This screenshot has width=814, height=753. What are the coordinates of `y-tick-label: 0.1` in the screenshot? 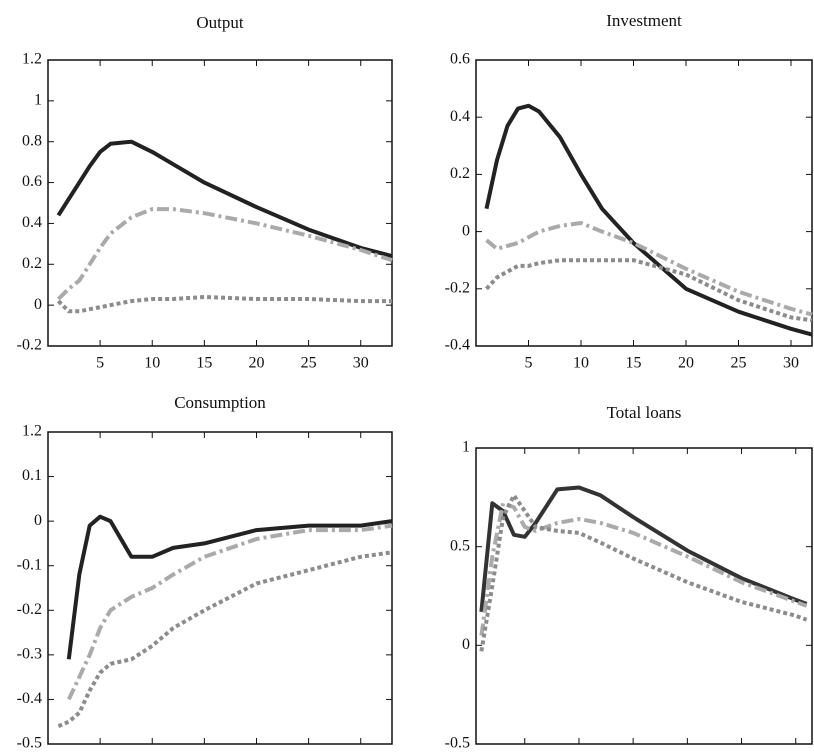 It's located at (32, 475).